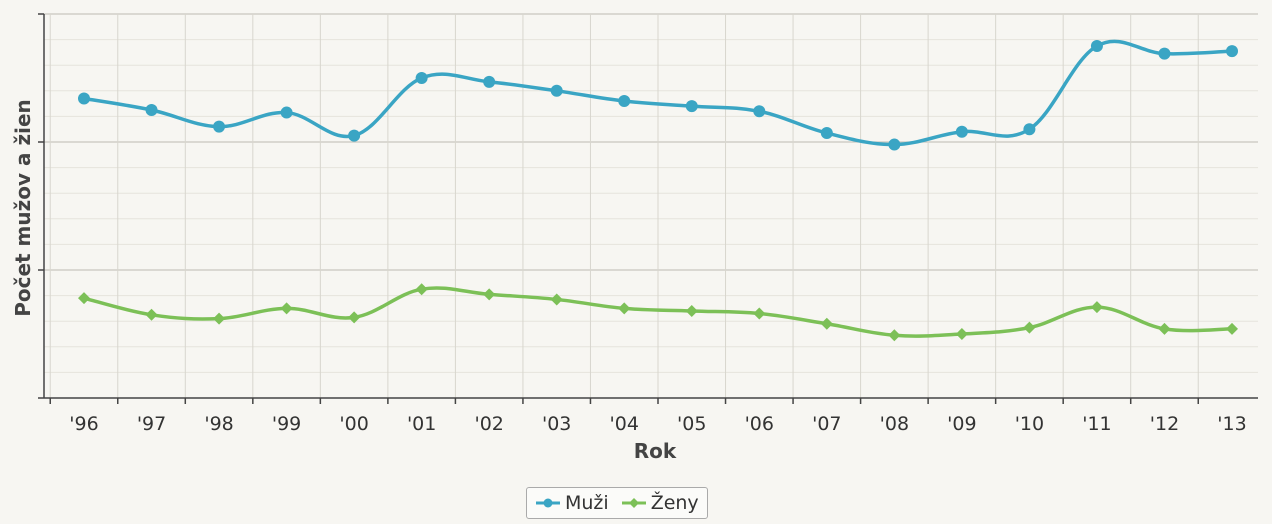  What do you see at coordinates (1029, 424) in the screenshot?
I see `x-tick-label: '10` at bounding box center [1029, 424].